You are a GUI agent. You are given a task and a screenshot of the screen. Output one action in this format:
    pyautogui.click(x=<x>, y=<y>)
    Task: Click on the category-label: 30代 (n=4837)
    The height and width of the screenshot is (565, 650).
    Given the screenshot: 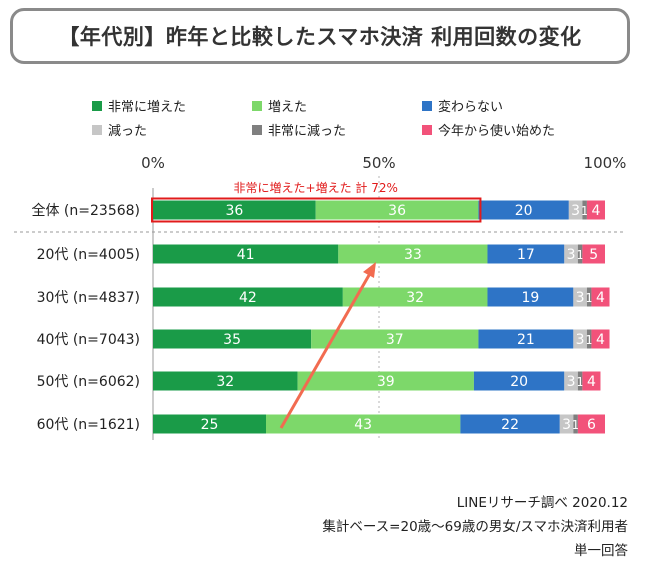 What is the action you would take?
    pyautogui.click(x=88, y=298)
    